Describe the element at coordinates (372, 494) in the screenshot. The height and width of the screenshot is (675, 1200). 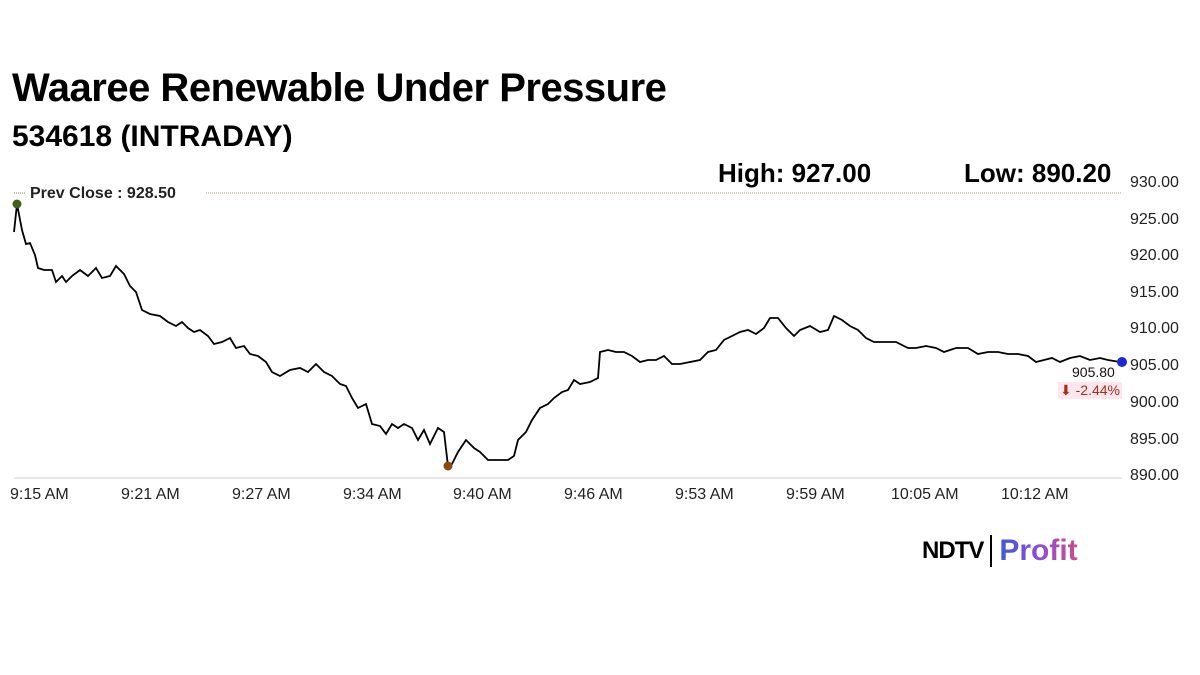
I see `x-tick: 9:34 AM` at that location.